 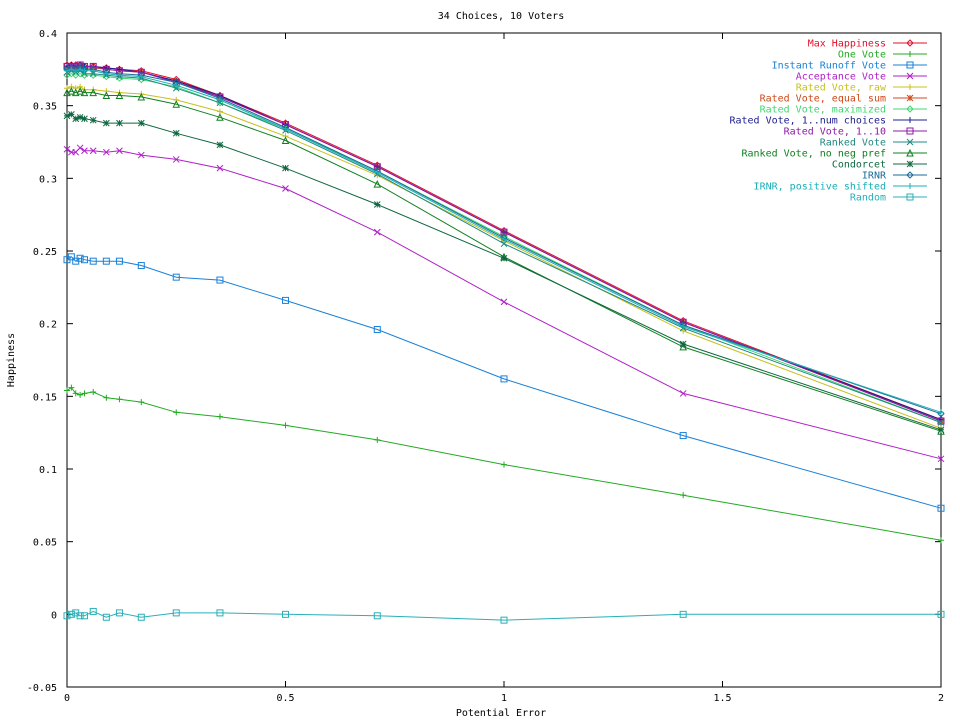 What do you see at coordinates (835, 132) in the screenshot?
I see `legend-label: Rated Vote, 1..10` at bounding box center [835, 132].